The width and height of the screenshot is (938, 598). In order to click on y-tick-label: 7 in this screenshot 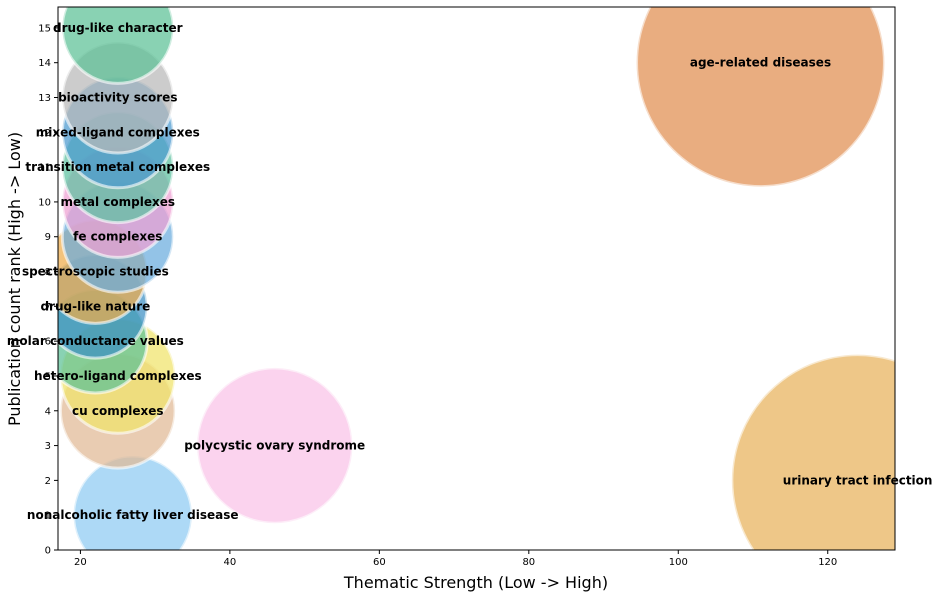, I will do `click(48, 307)`.